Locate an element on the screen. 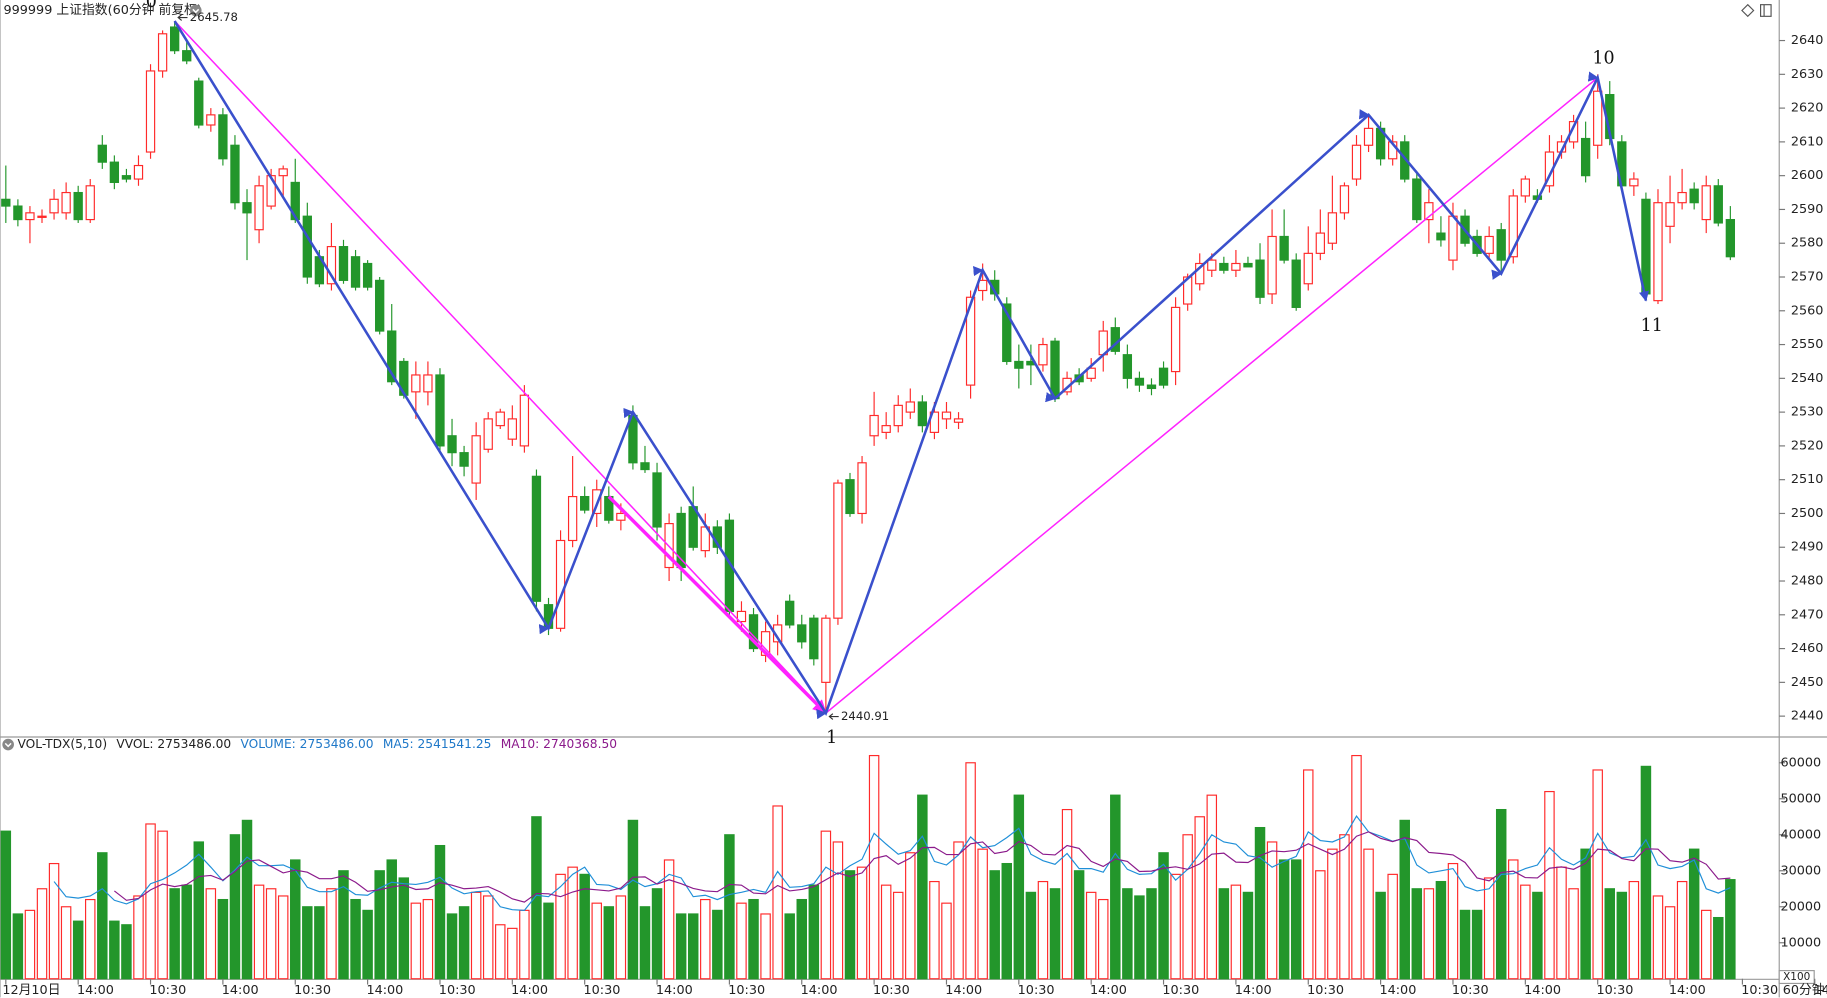  panel-icon is located at coordinates (1766, 10).